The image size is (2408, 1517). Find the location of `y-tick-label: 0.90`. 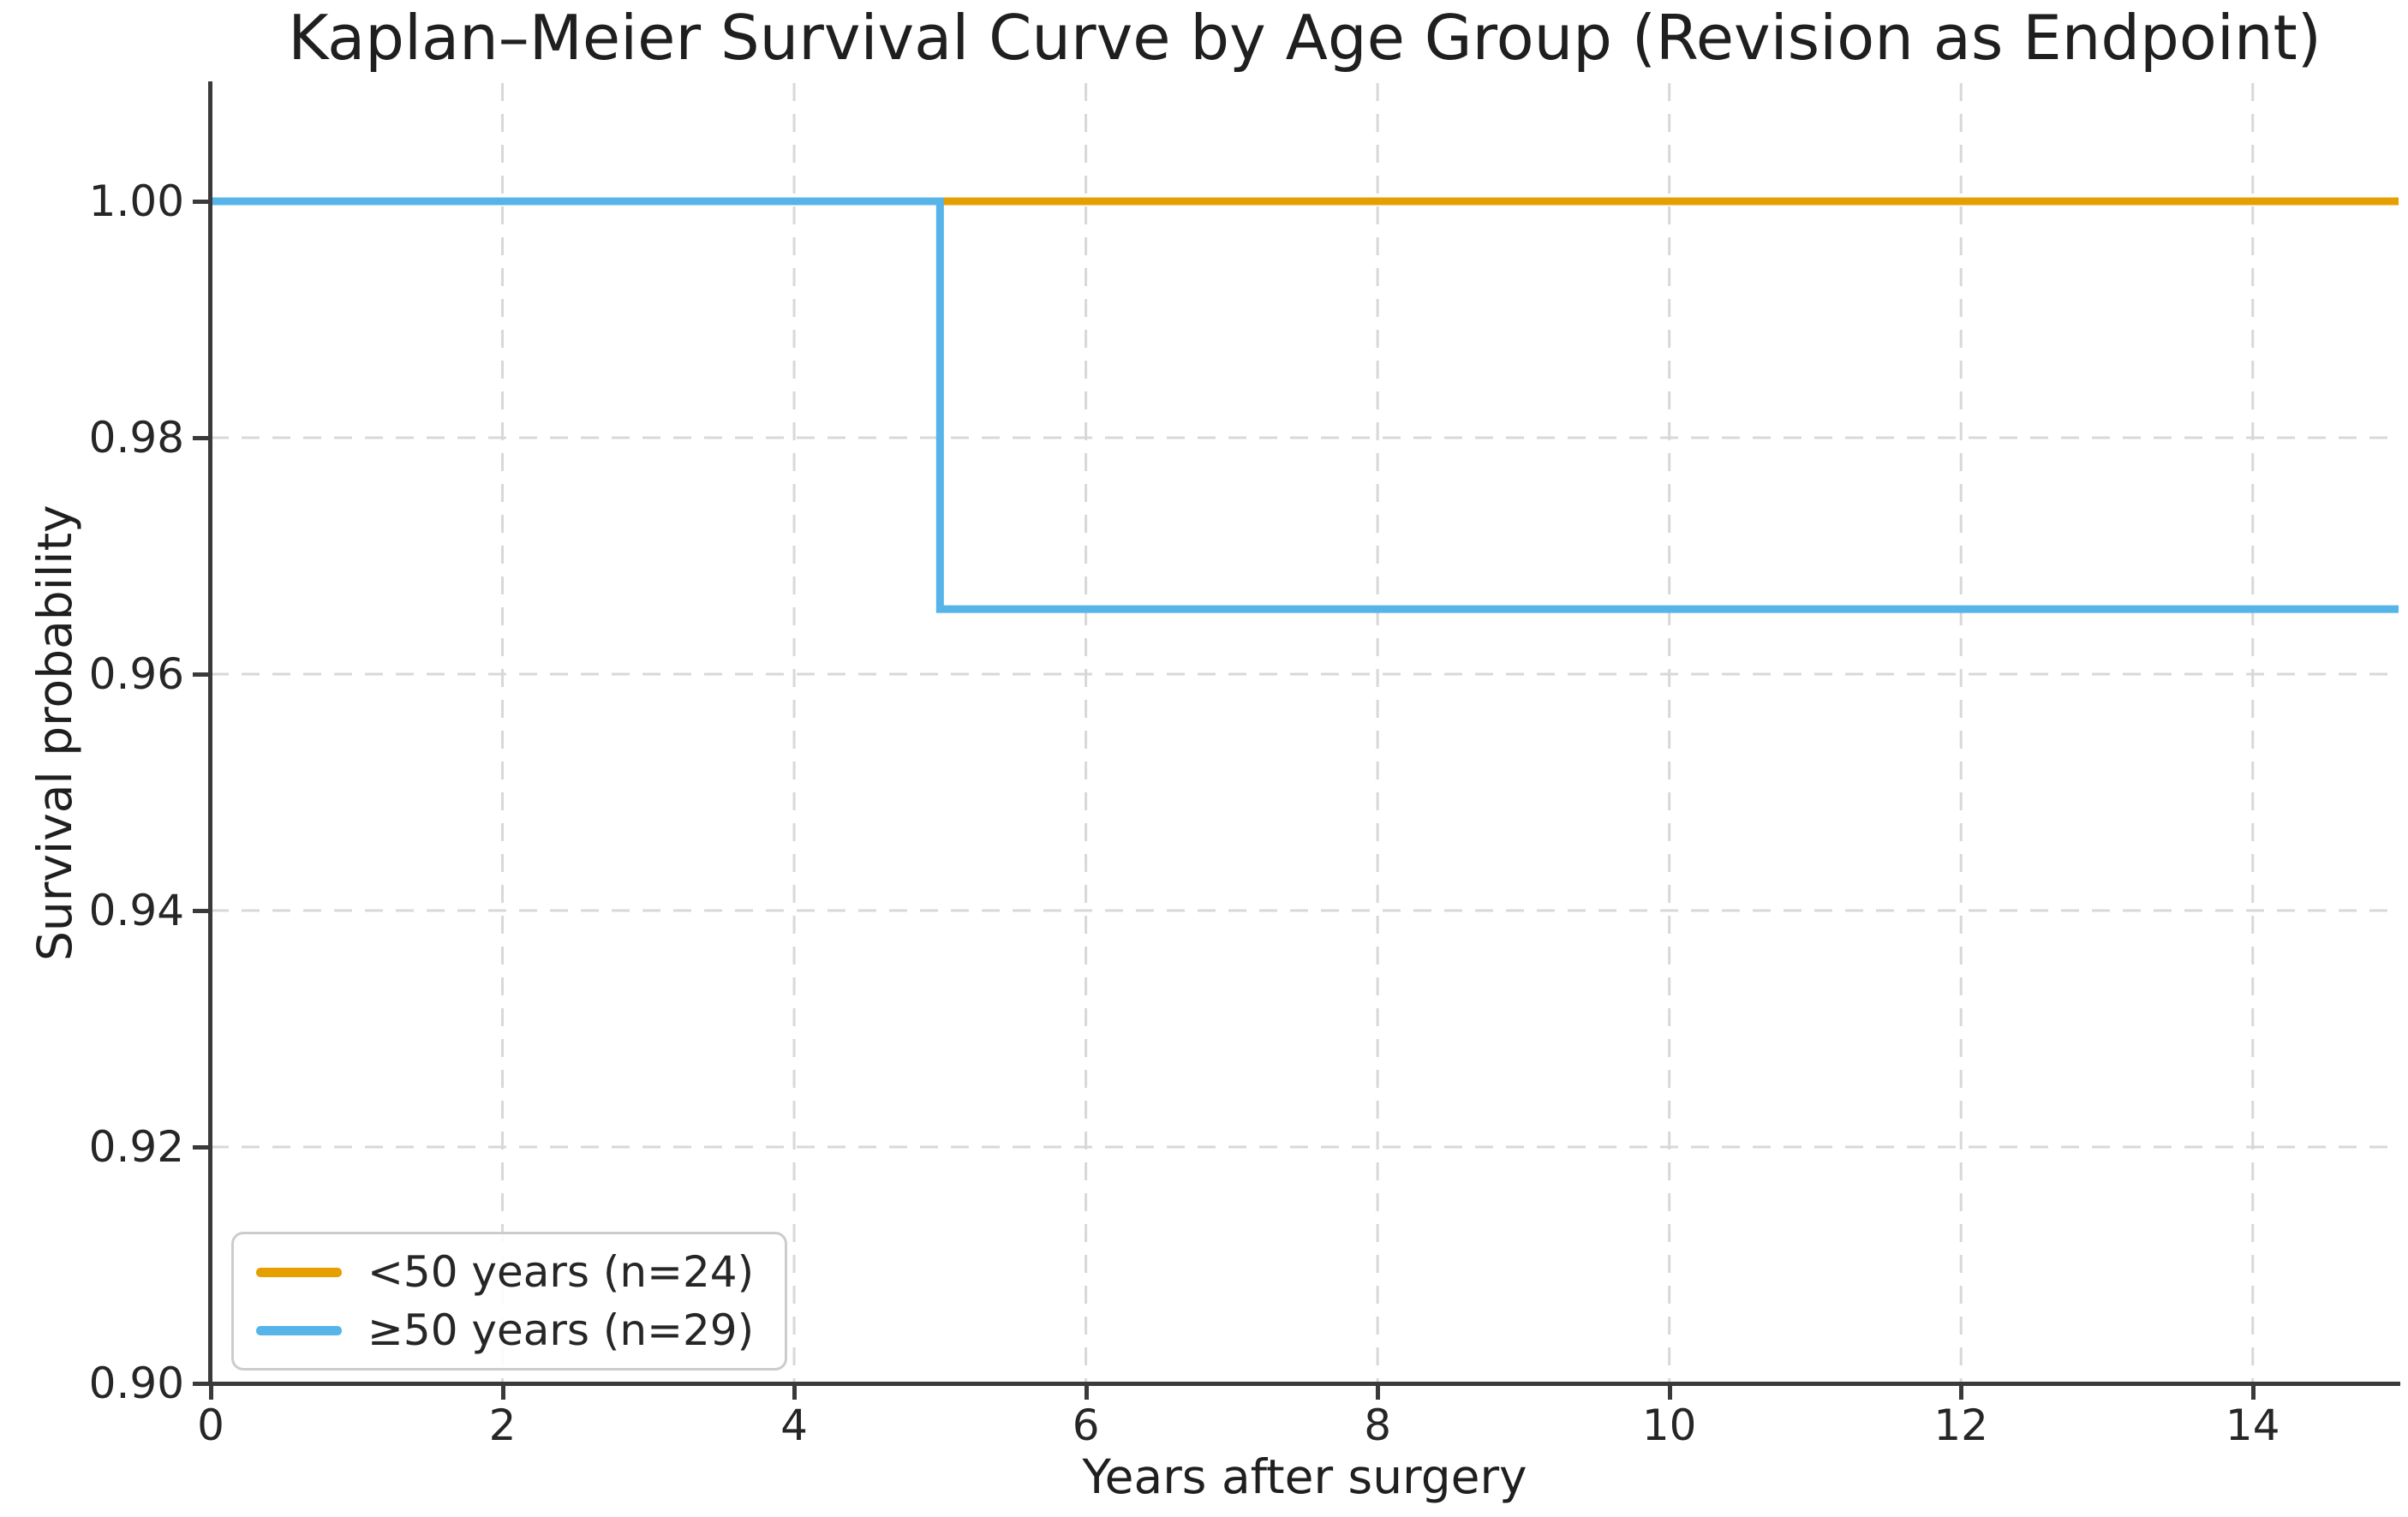

y-tick-label: 0.90 is located at coordinates (136, 1383).